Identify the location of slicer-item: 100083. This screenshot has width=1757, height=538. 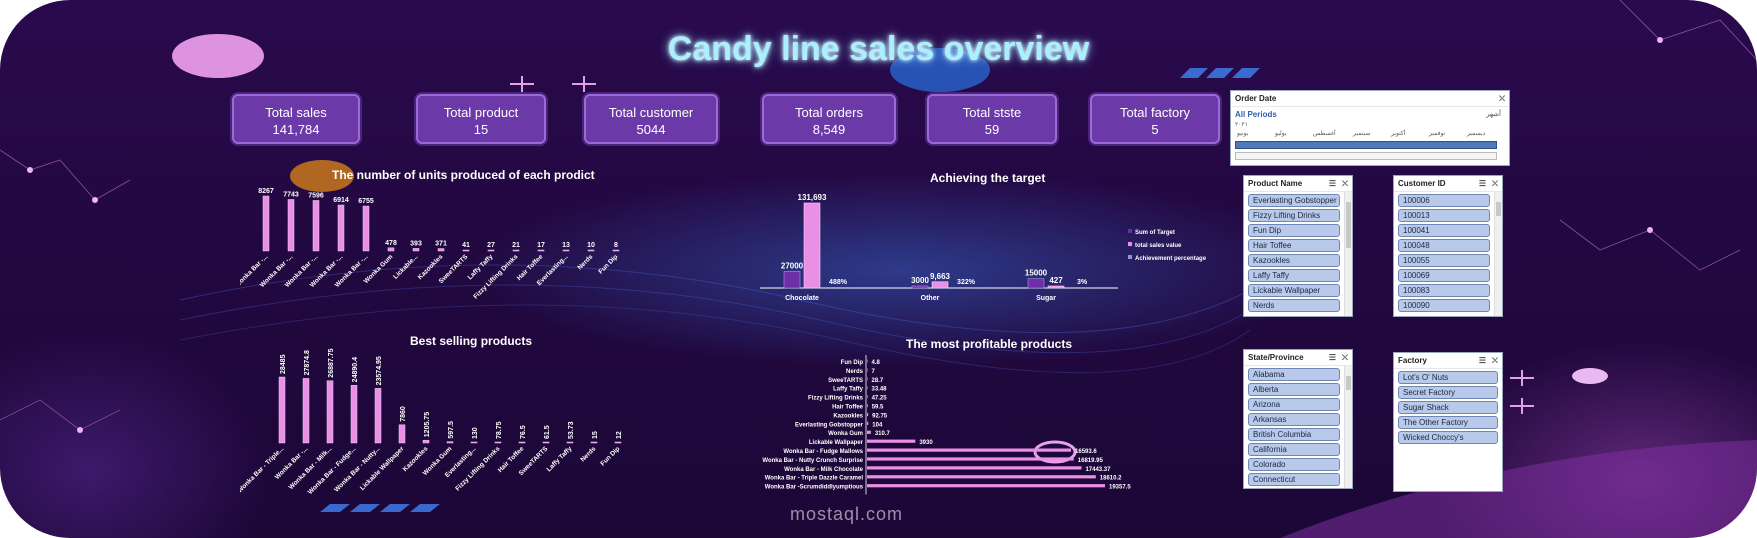
(1444, 290).